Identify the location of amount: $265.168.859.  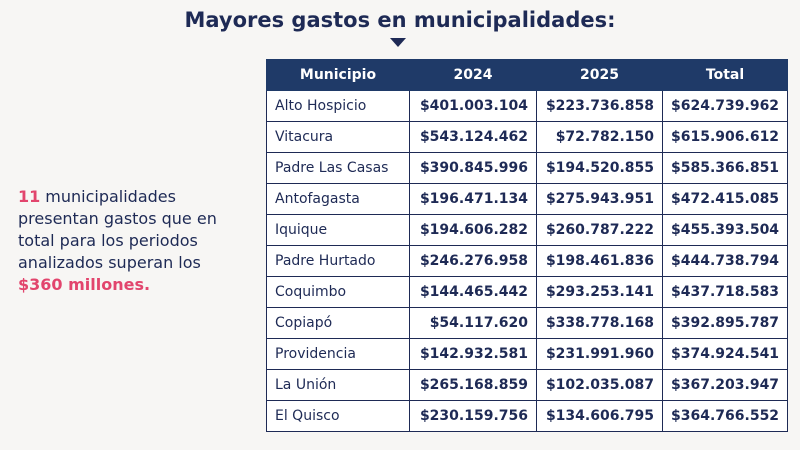
(473, 385).